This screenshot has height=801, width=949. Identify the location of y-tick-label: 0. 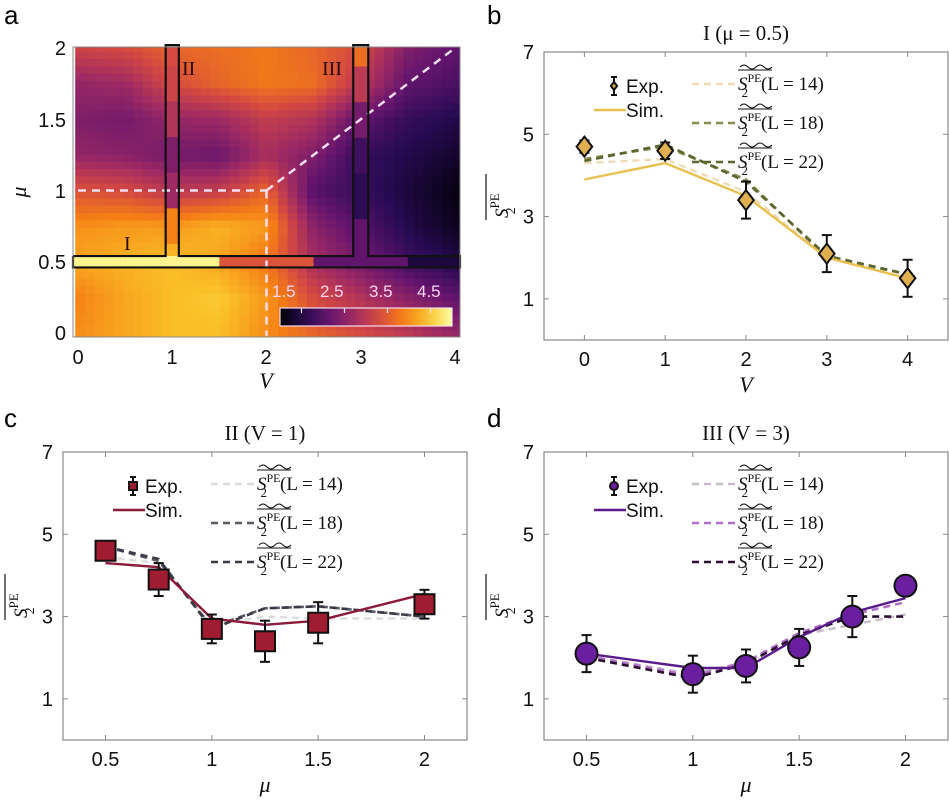
(60, 334).